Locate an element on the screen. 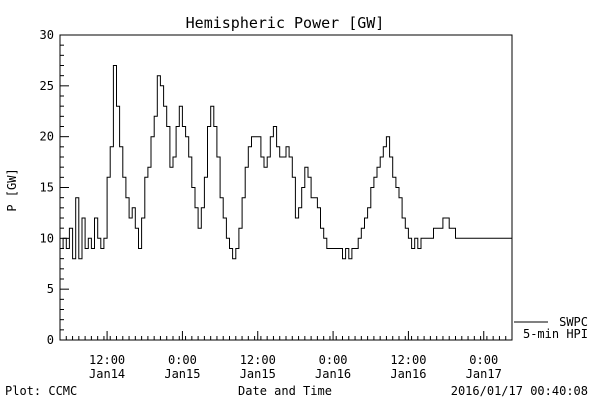 This screenshot has width=600, height=400. x-axis-label: Date and Time is located at coordinates (285, 391).